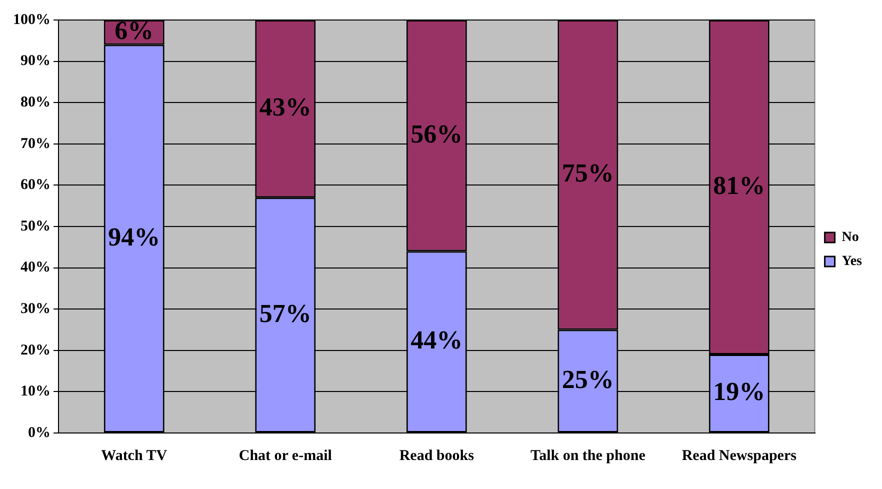  What do you see at coordinates (285, 456) in the screenshot?
I see `x-tick-label: Chat or e-mail` at bounding box center [285, 456].